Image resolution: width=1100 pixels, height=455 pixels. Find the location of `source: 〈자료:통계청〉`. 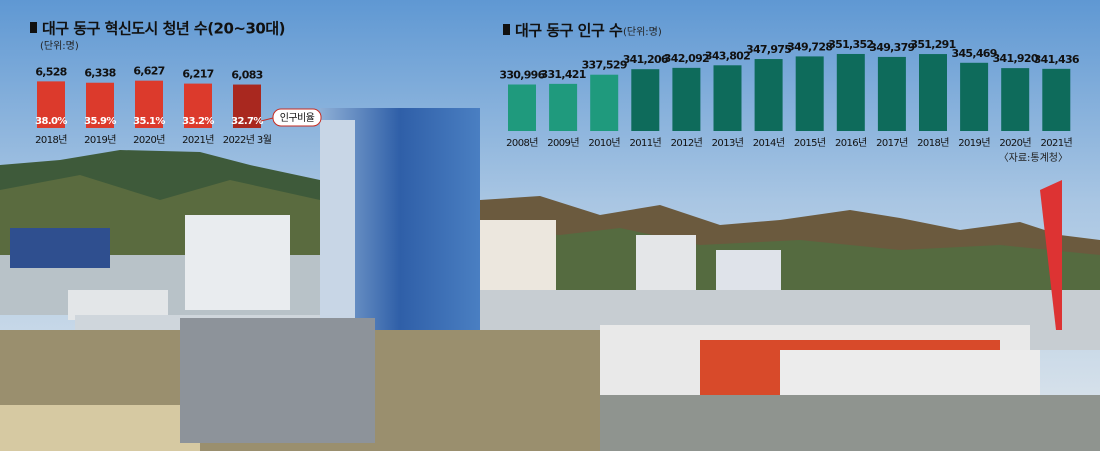

source: 〈자료:통계청〉 is located at coordinates (1033, 158).